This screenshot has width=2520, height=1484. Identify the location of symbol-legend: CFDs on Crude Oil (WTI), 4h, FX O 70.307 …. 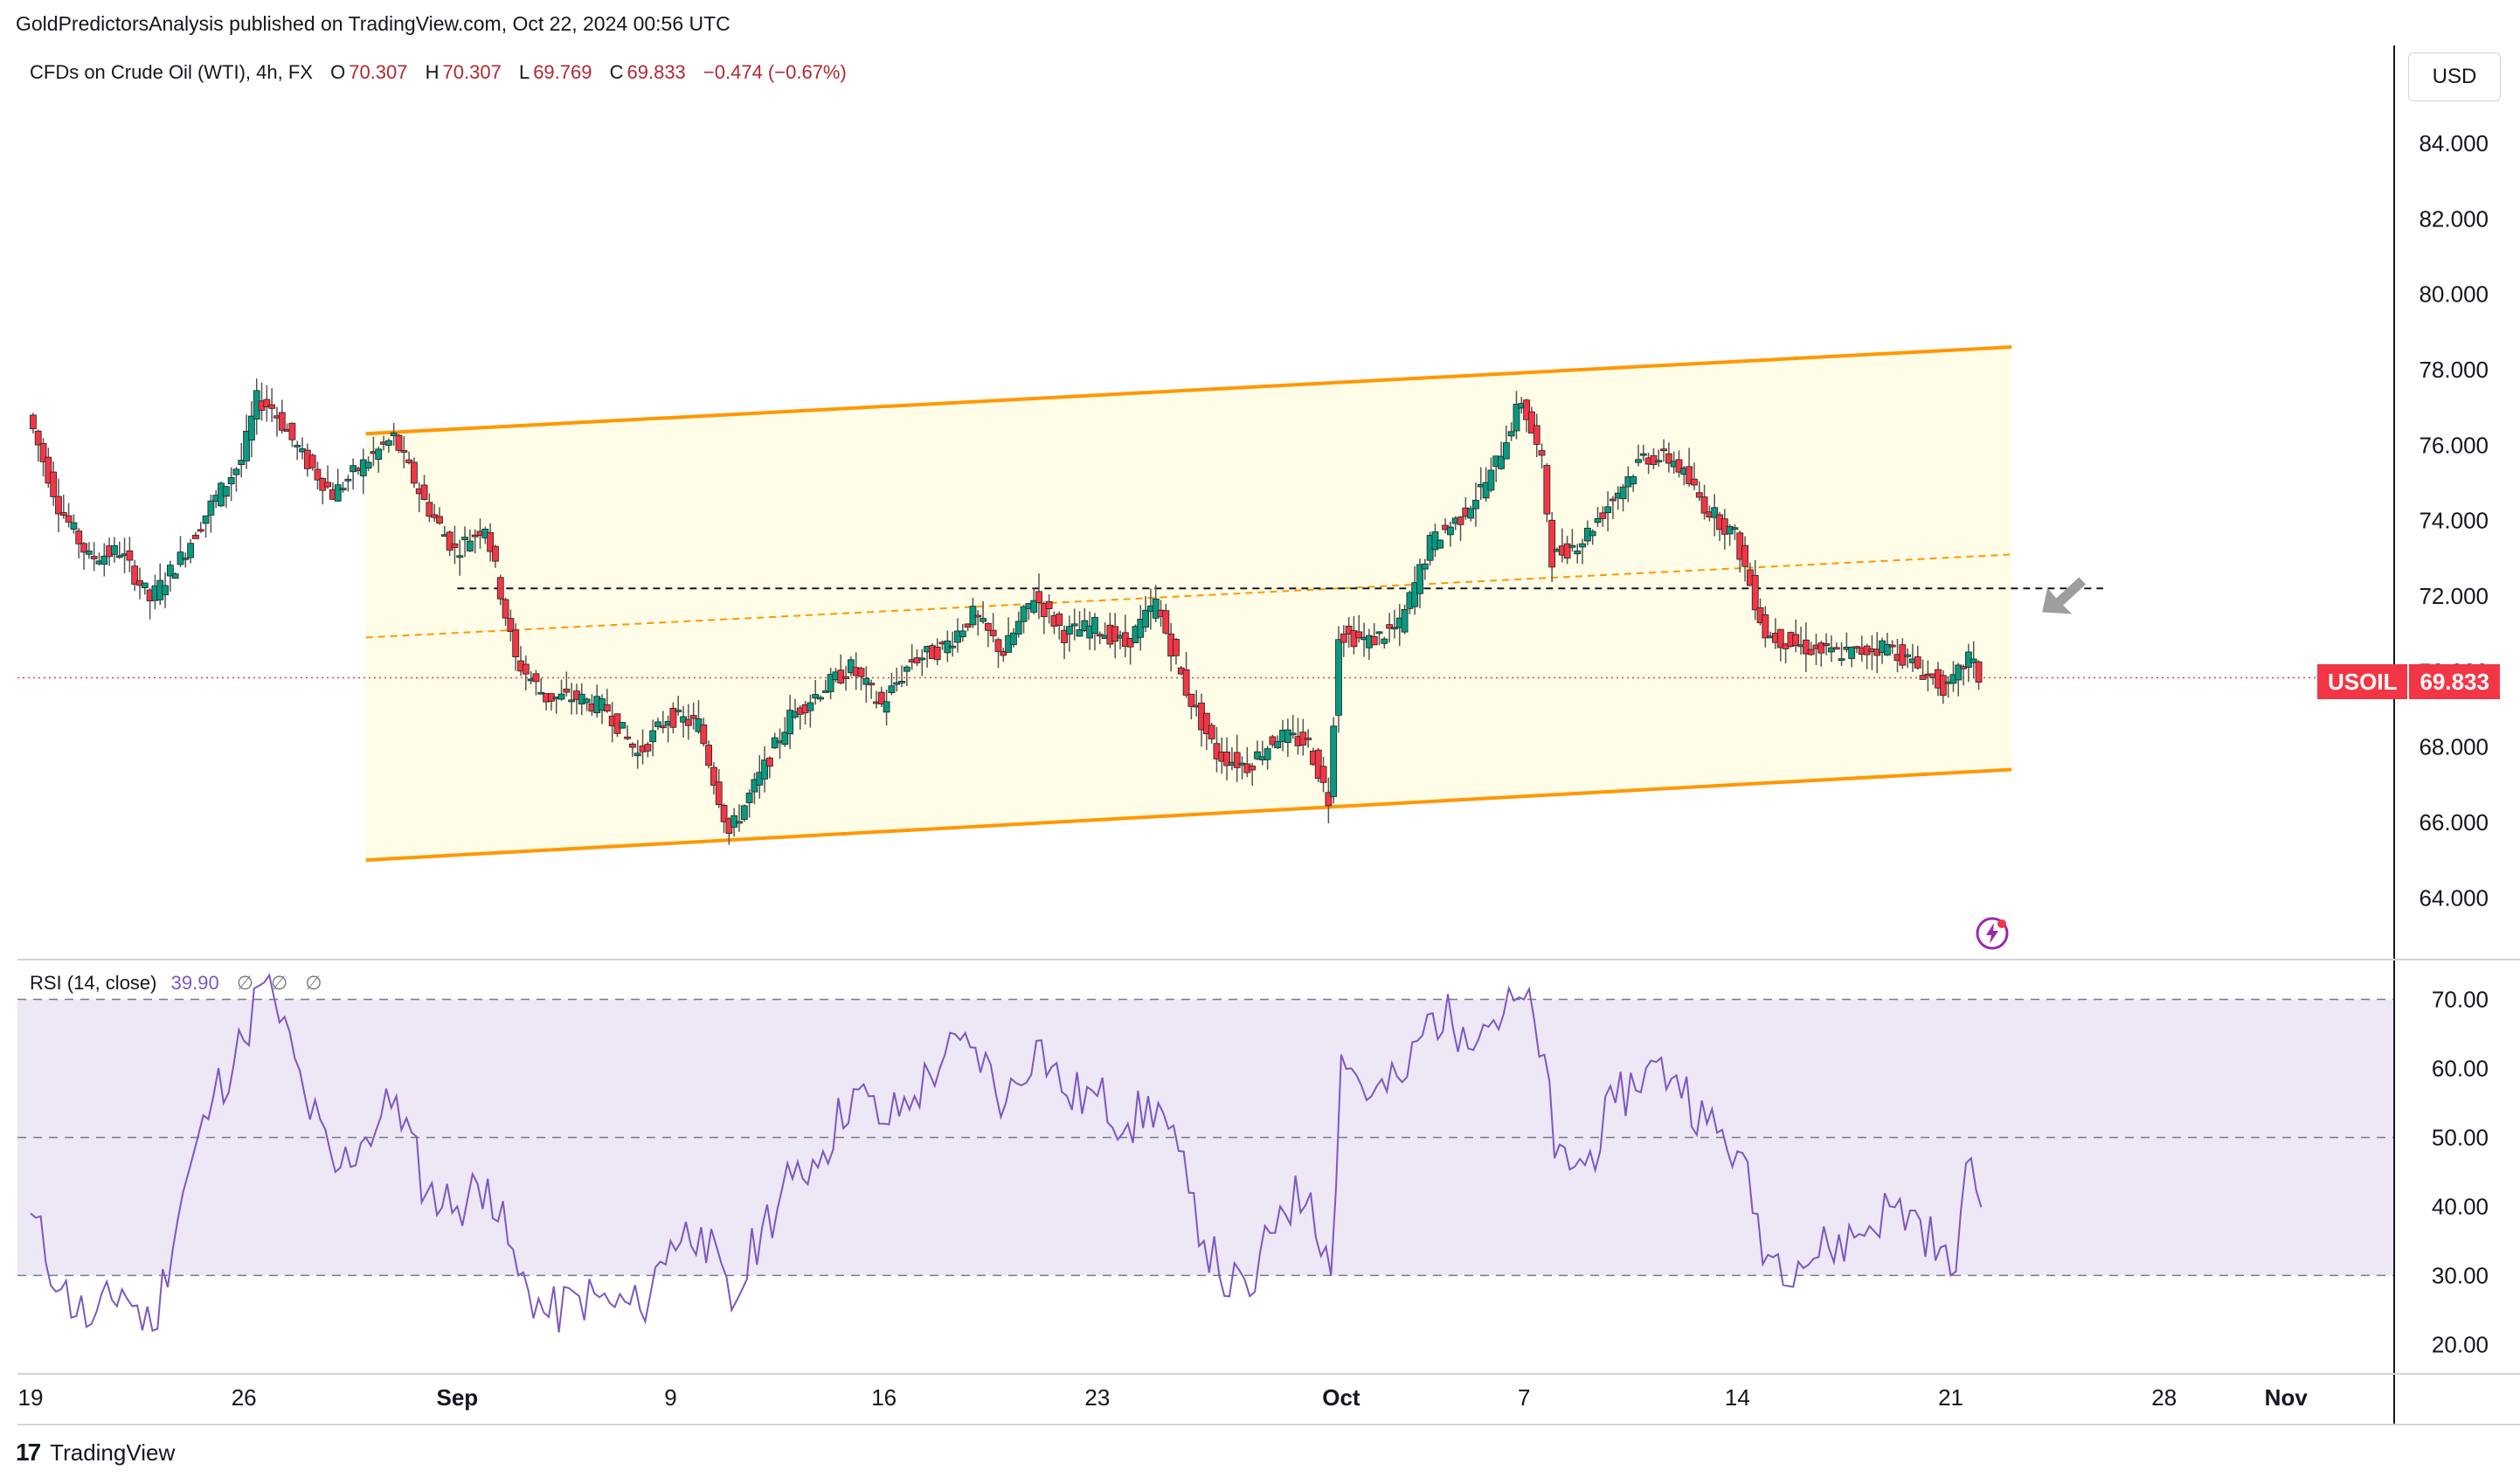
(438, 72).